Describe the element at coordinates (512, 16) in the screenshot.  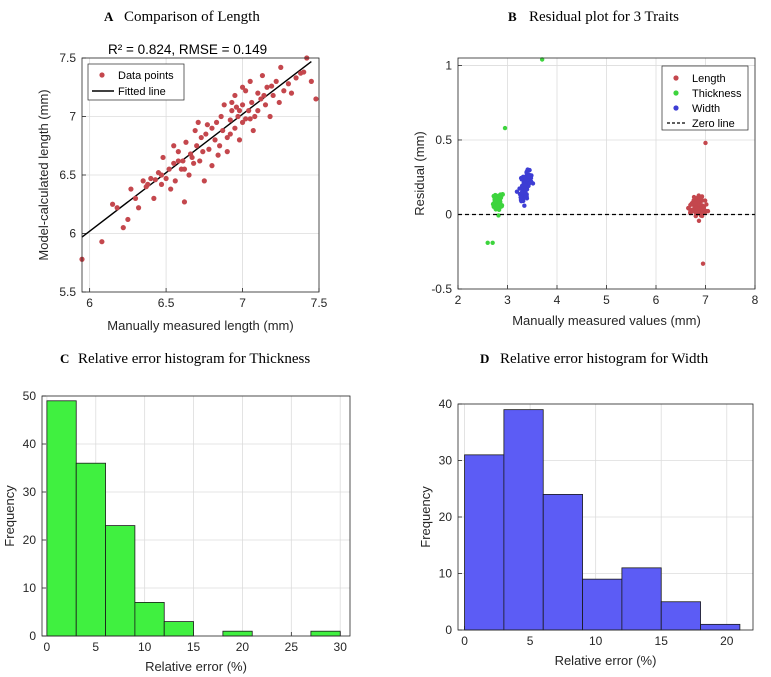
I see `panel-b-letter: B` at that location.